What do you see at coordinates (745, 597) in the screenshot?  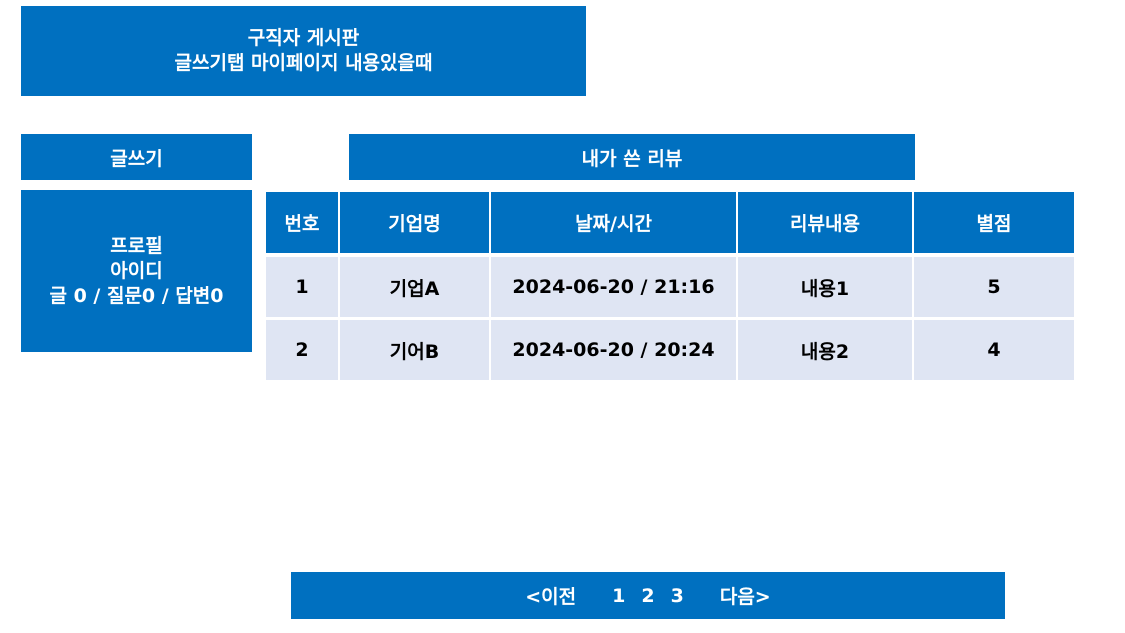 I see `pagination-next-button: 다음>` at bounding box center [745, 597].